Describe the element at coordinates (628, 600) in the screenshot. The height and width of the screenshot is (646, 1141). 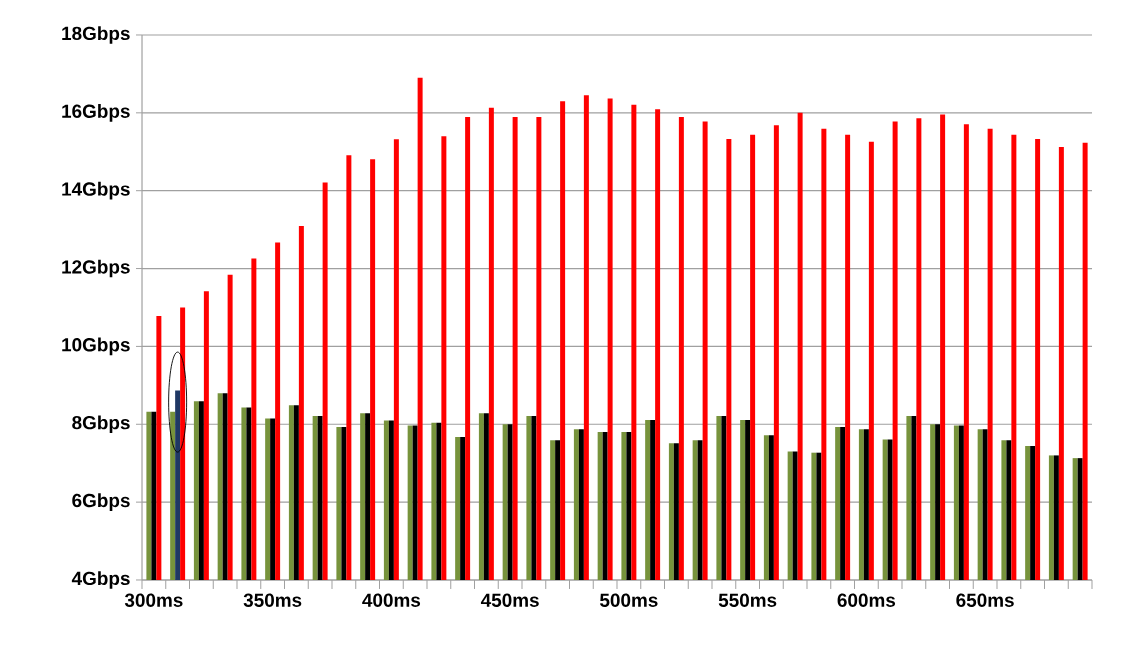
I see `x-tick-label: 500ms` at that location.